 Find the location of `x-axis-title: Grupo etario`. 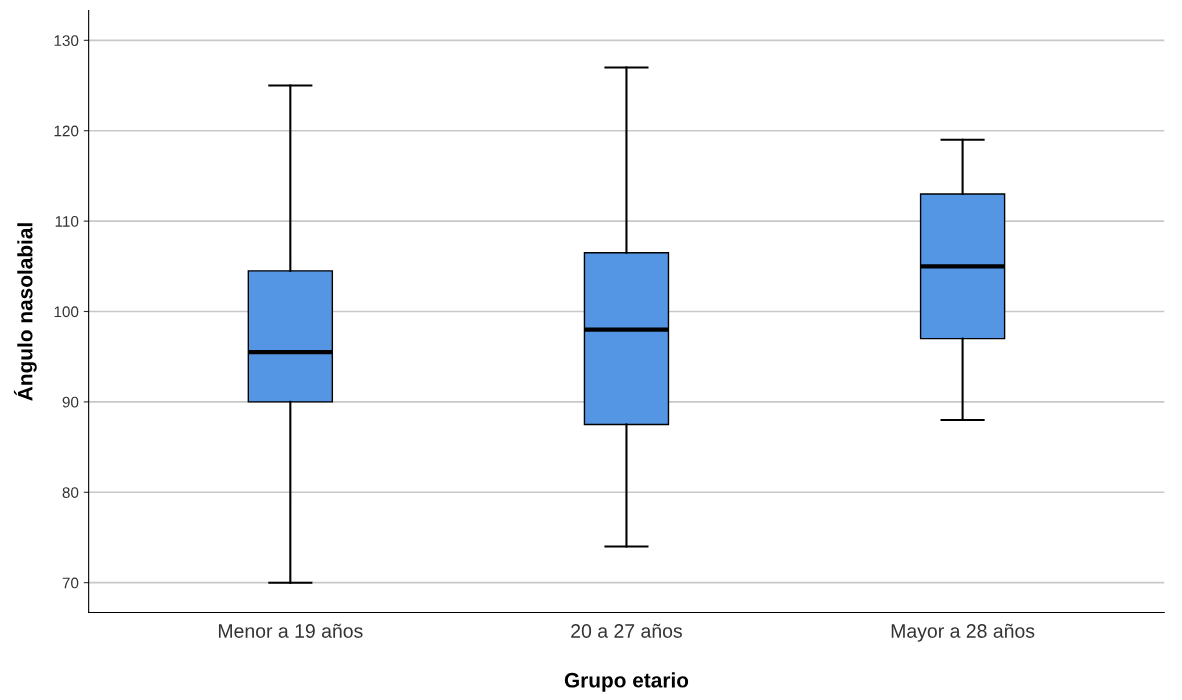

x-axis-title: Grupo etario is located at coordinates (626, 682).